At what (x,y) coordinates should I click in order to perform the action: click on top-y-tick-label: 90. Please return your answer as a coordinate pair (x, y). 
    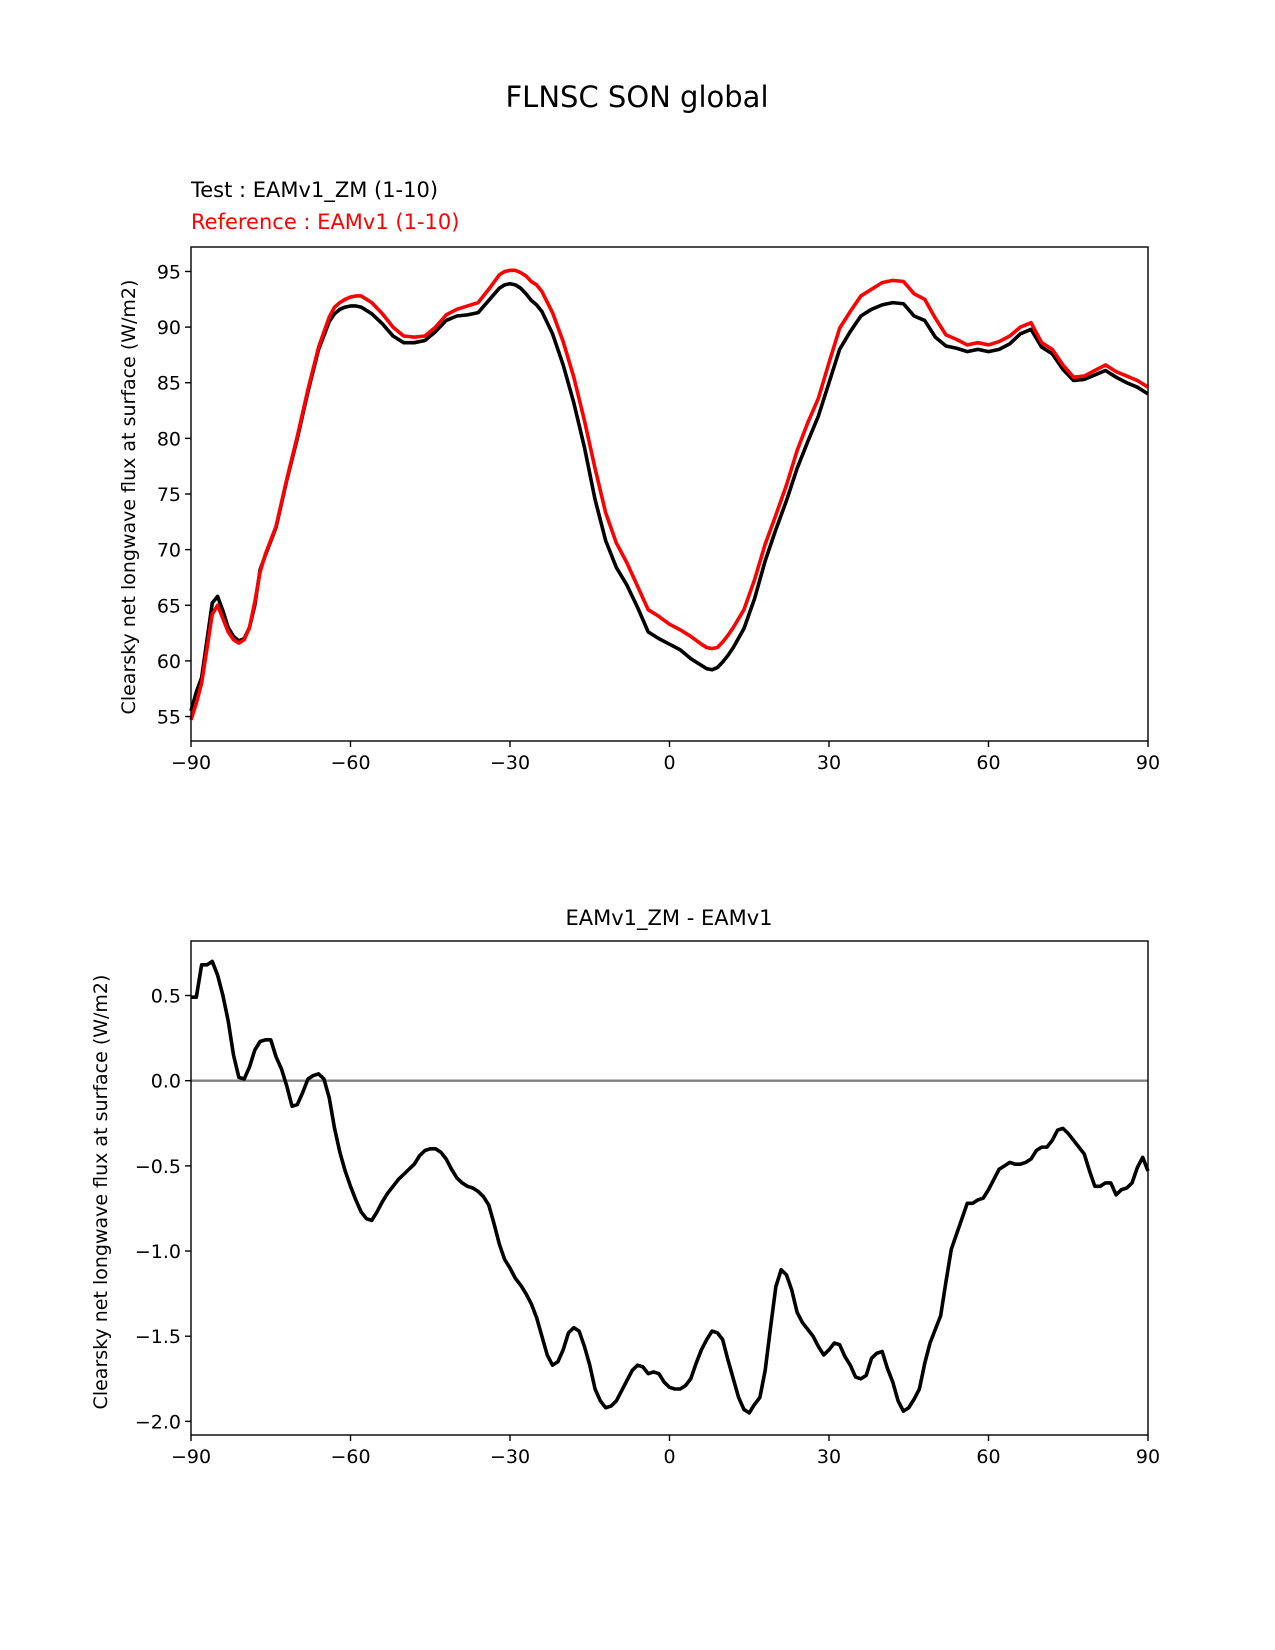
    Looking at the image, I should click on (169, 328).